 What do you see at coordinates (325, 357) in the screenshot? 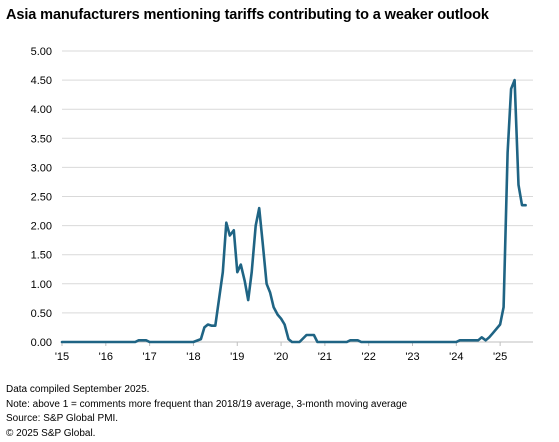
I see `x-tick-label: '21` at bounding box center [325, 357].